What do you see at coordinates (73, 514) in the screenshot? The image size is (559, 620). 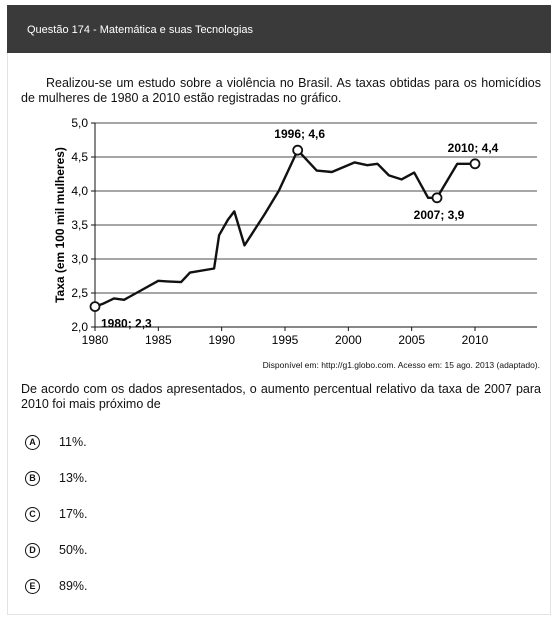 I see `option-text: 17%.` at bounding box center [73, 514].